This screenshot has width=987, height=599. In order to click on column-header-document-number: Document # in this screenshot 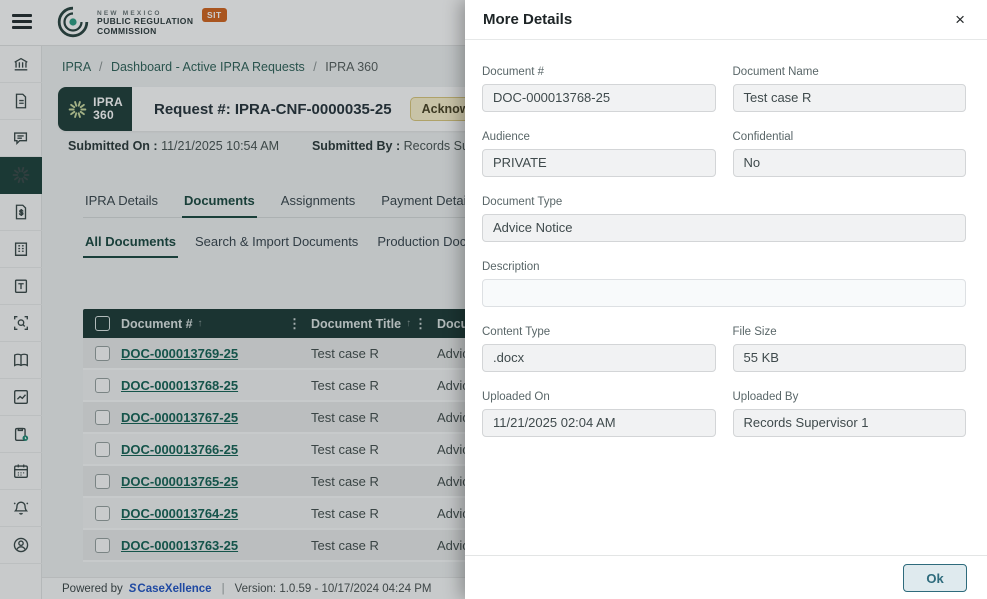, I will do `click(157, 323)`.